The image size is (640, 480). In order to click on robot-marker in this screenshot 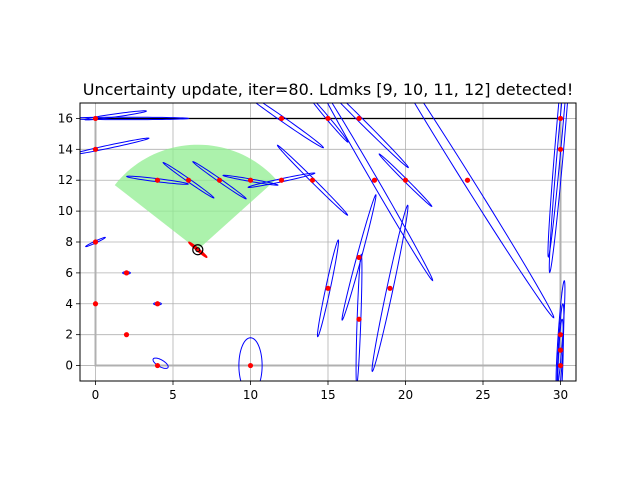, I will do `click(198, 250)`.